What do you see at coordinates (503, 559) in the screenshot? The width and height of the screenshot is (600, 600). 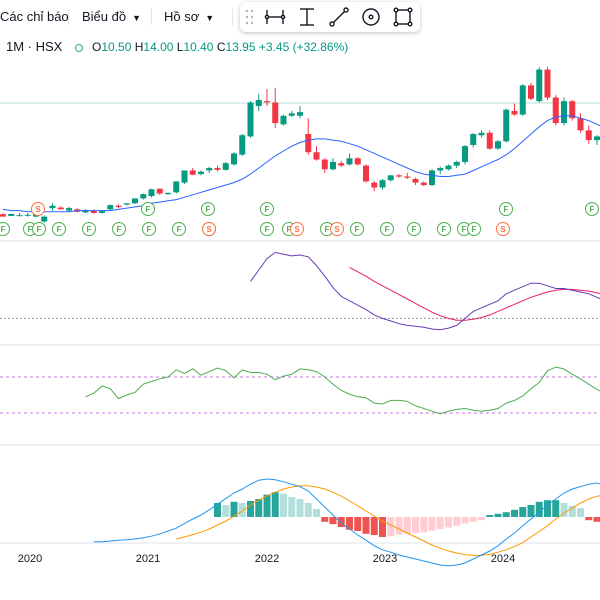 I see `time-axis-label: 2024` at bounding box center [503, 559].